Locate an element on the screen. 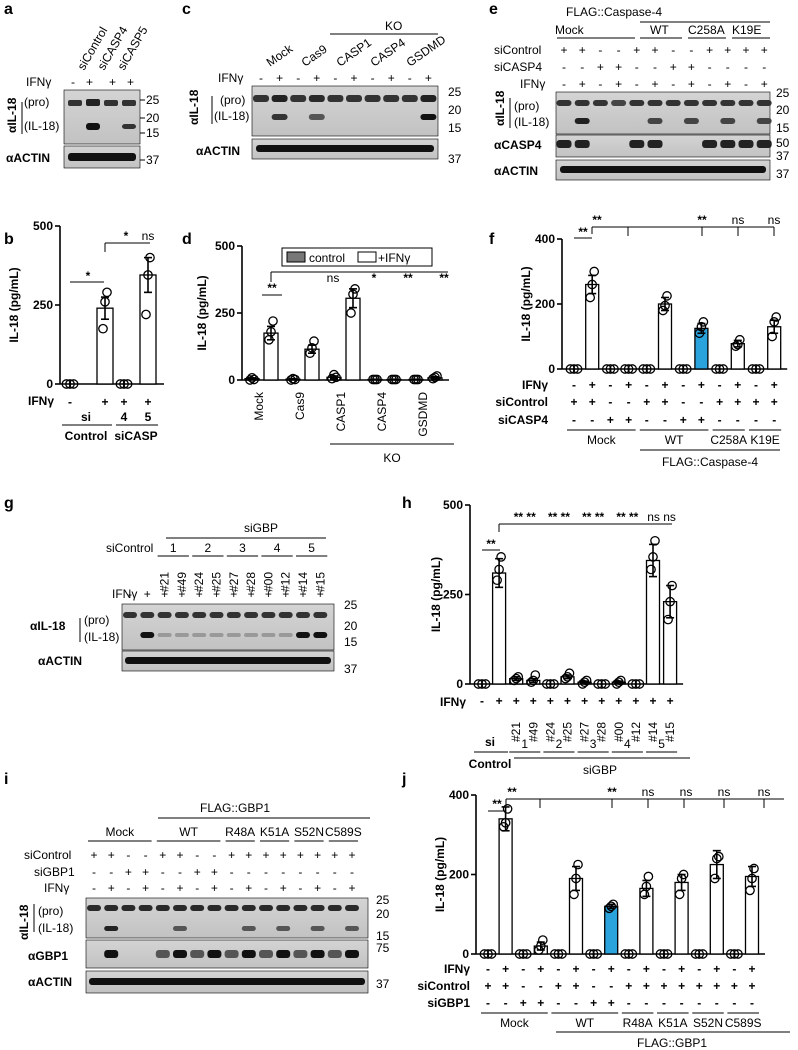 The height and width of the screenshot is (1050, 798). sirna-label: #14 is located at coordinates (653, 732).